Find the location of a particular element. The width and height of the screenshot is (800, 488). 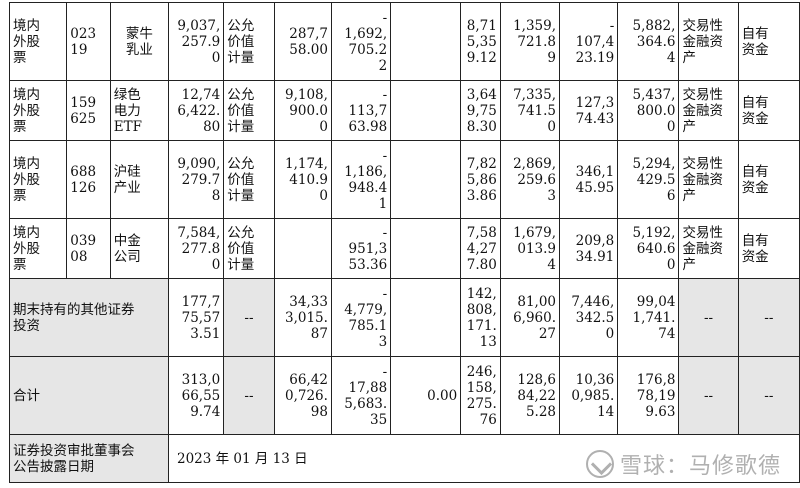

impairment-cell: 0.00 is located at coordinates (426, 395).